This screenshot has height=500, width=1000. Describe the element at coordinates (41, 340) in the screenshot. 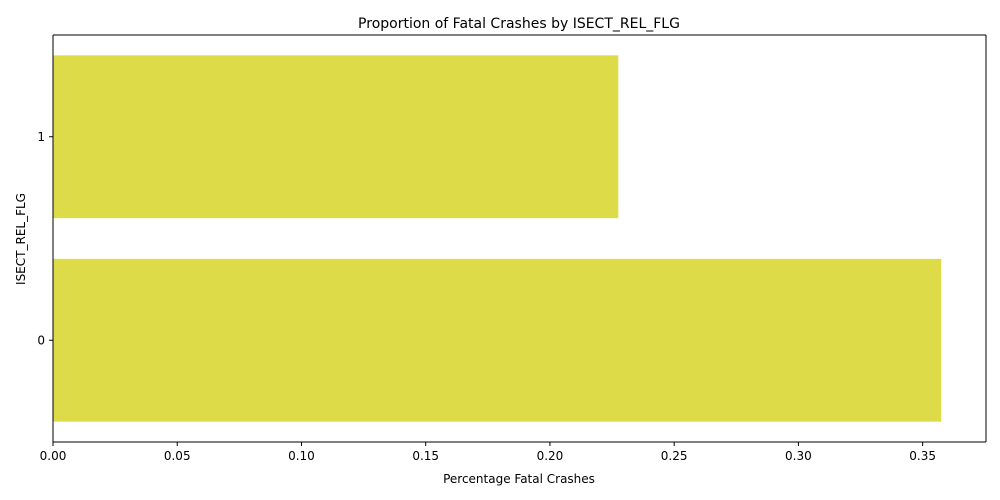

I see `y-tick-label: 0` at that location.